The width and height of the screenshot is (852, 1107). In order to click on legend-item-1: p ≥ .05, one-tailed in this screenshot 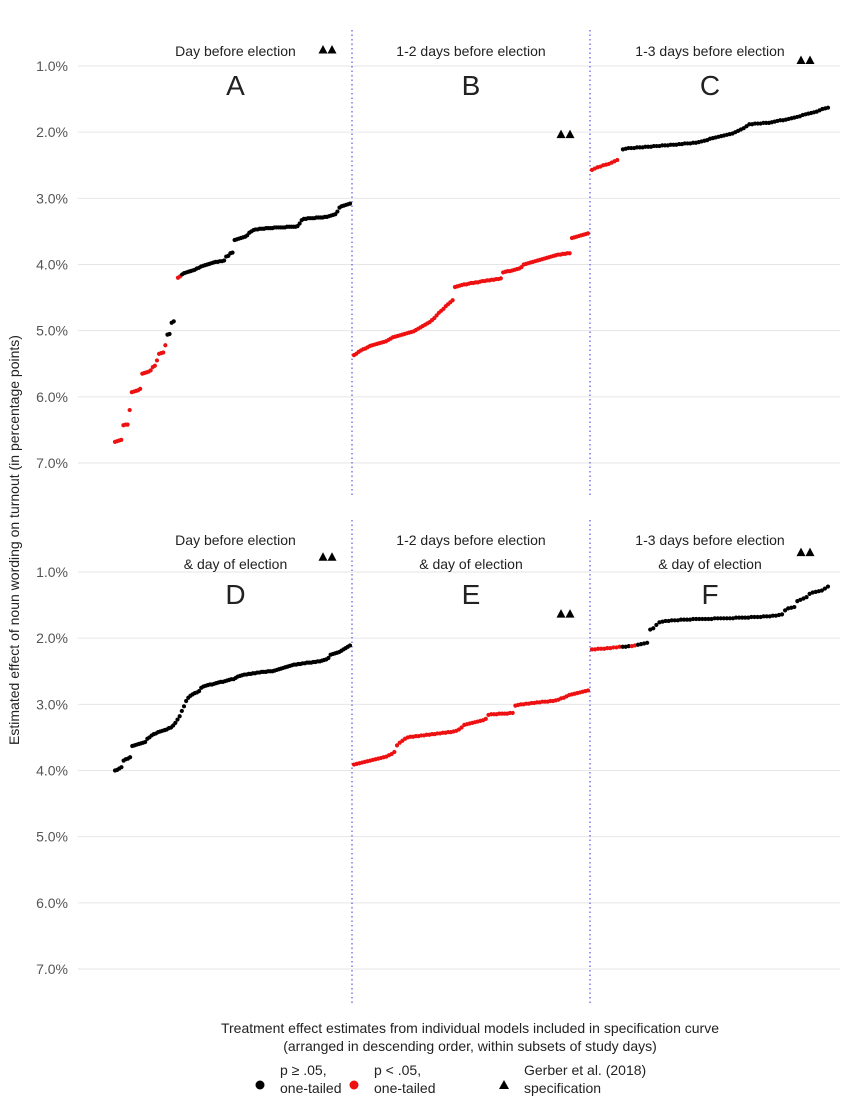, I will do `click(298, 1079)`.